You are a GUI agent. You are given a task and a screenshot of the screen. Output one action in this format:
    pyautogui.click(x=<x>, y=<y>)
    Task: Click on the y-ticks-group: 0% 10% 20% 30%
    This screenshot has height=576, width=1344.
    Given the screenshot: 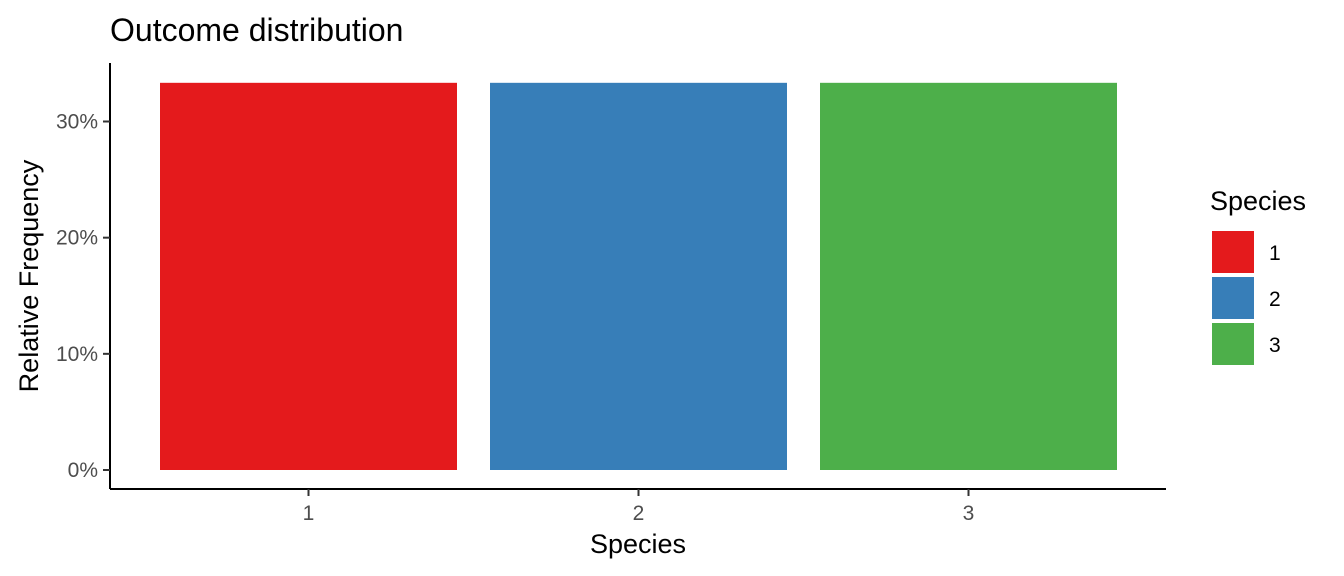 What is the action you would take?
    pyautogui.click(x=83, y=296)
    